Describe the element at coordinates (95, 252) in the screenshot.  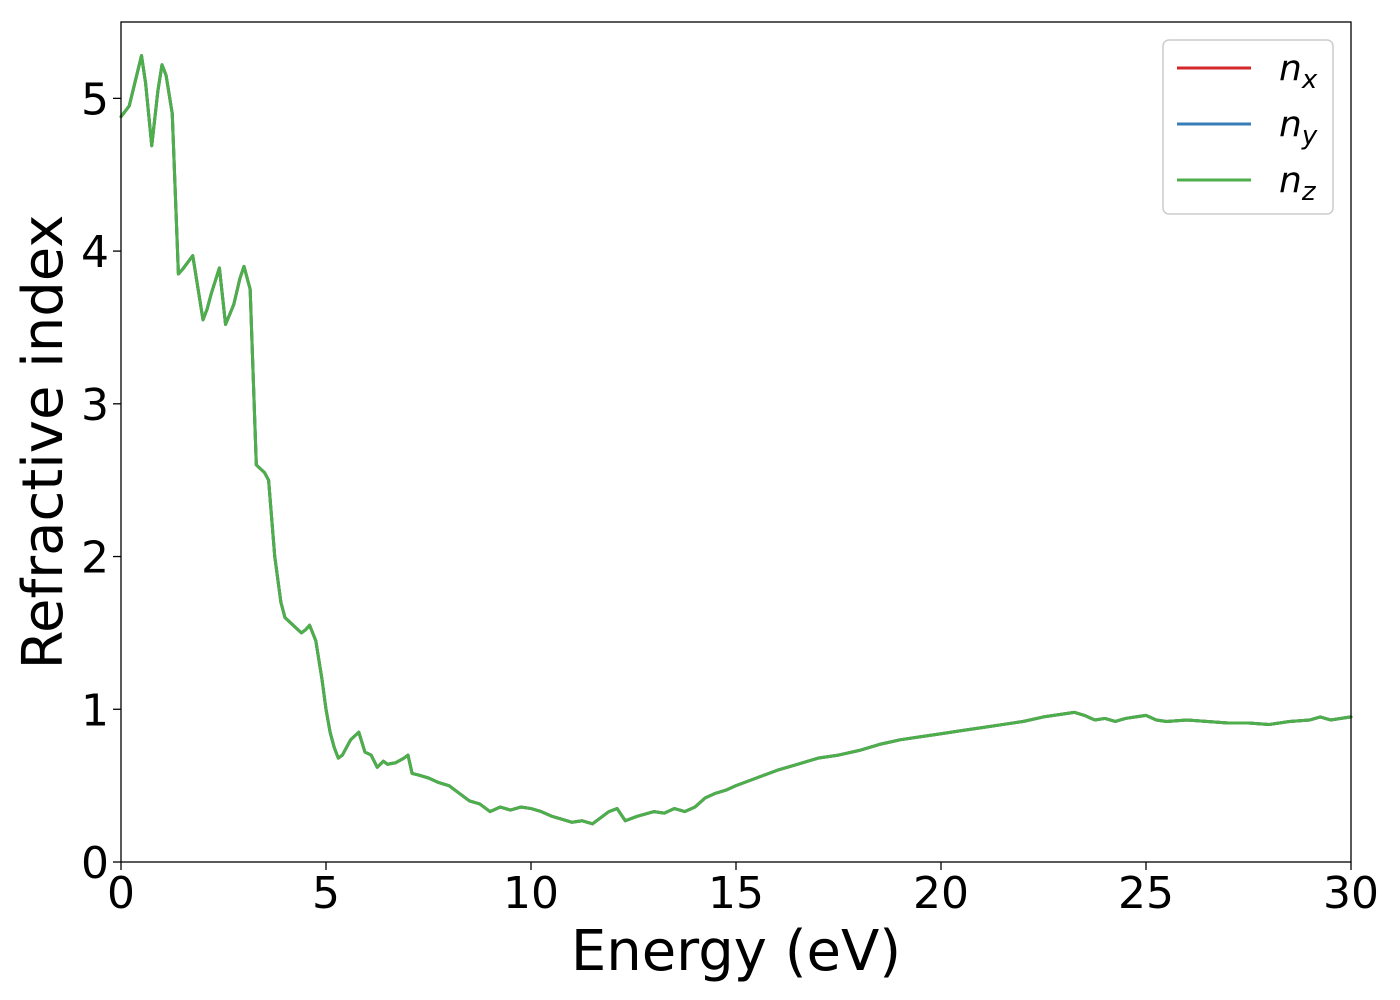
I see `y-tick-label: 4` at that location.